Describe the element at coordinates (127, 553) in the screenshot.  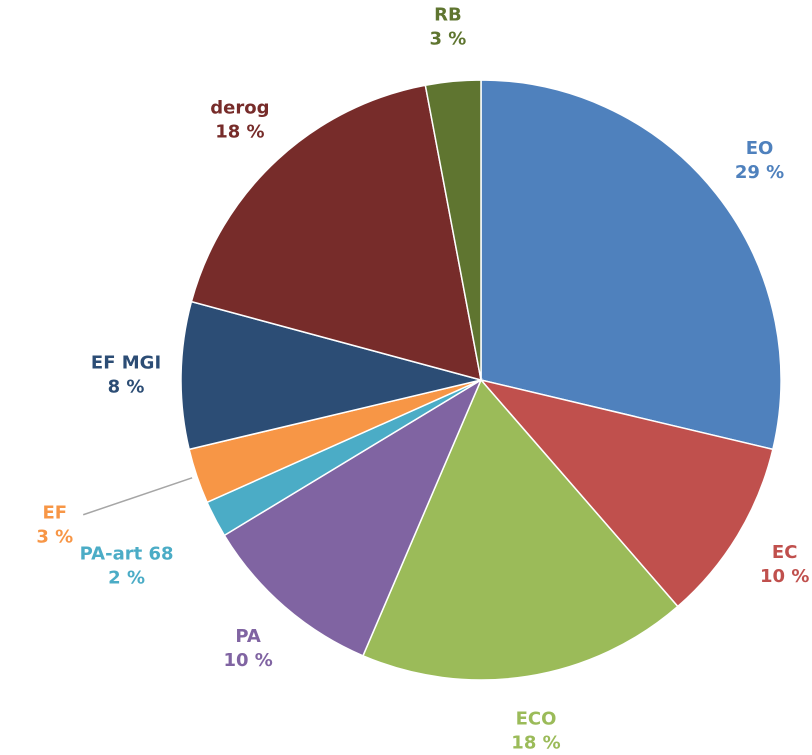
I see `category-label: PA-art 68` at that location.